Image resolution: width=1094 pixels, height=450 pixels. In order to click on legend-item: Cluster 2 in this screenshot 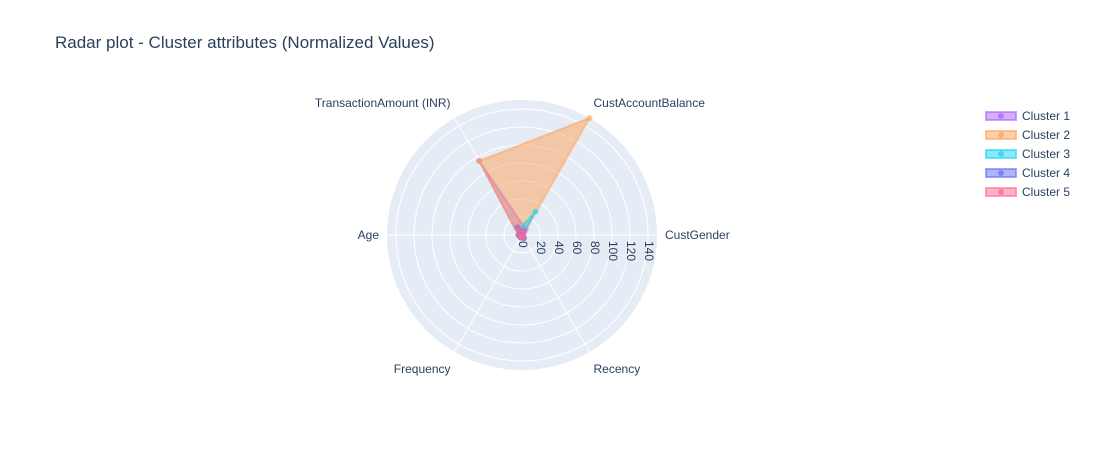, I will do `click(1027, 134)`.